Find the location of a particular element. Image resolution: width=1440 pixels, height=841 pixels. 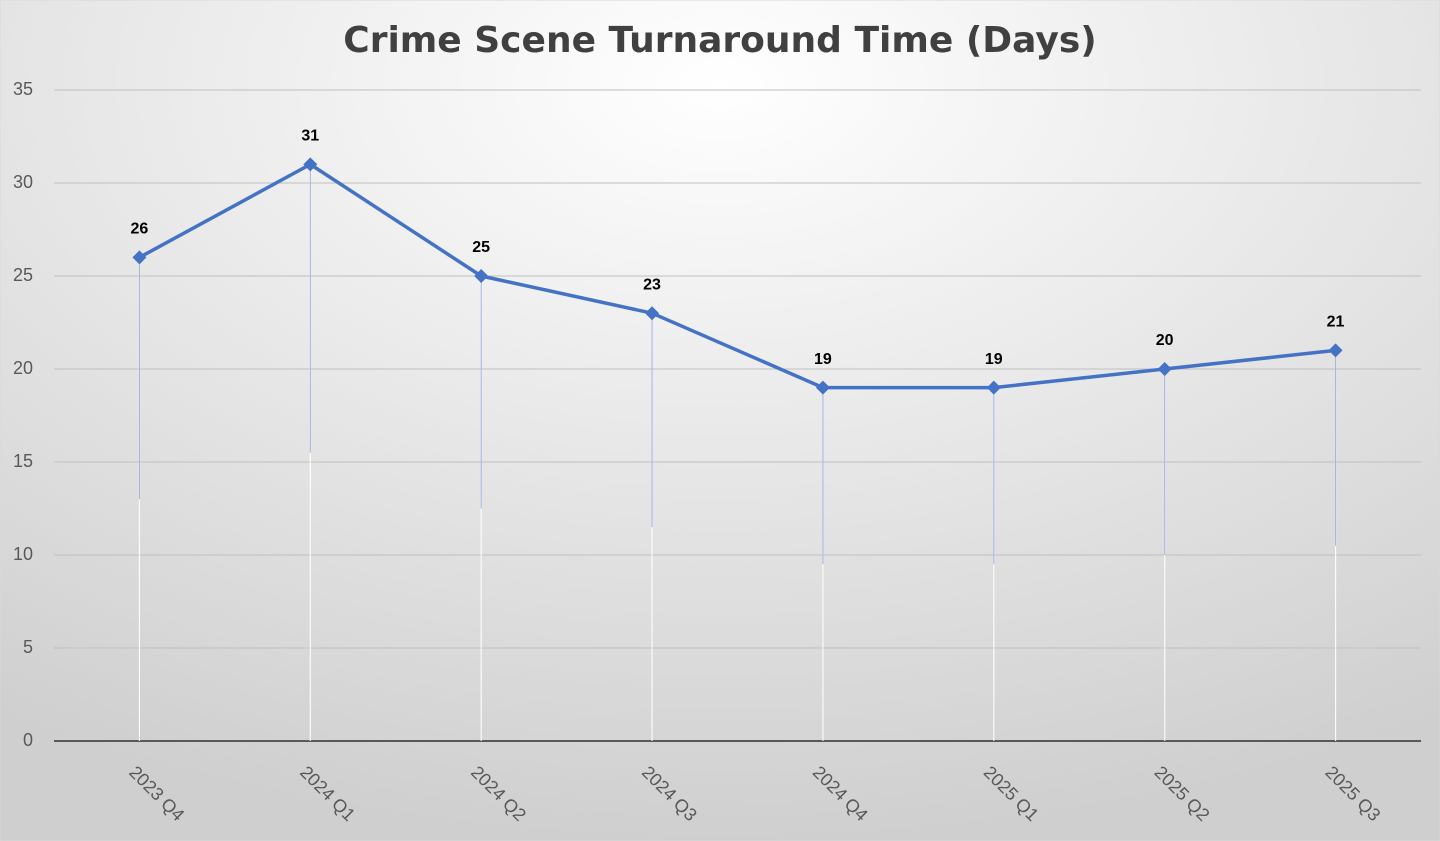

data-label: 26 is located at coordinates (140, 229).